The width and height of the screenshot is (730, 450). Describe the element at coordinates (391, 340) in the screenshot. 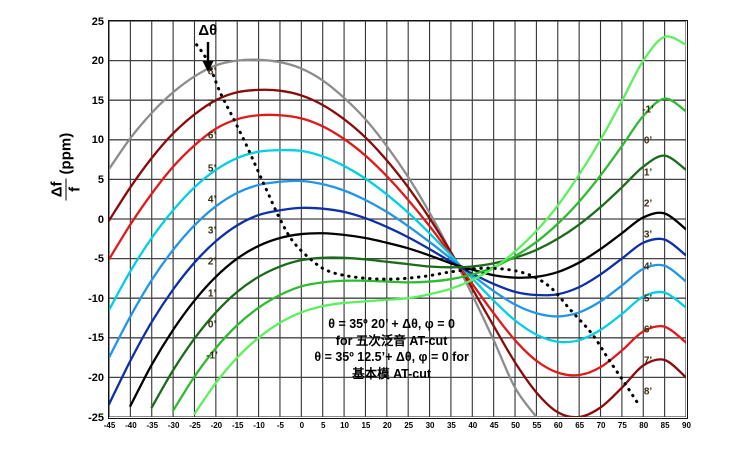

I see `note-line-2: for 五次泛音 AT-cut` at that location.